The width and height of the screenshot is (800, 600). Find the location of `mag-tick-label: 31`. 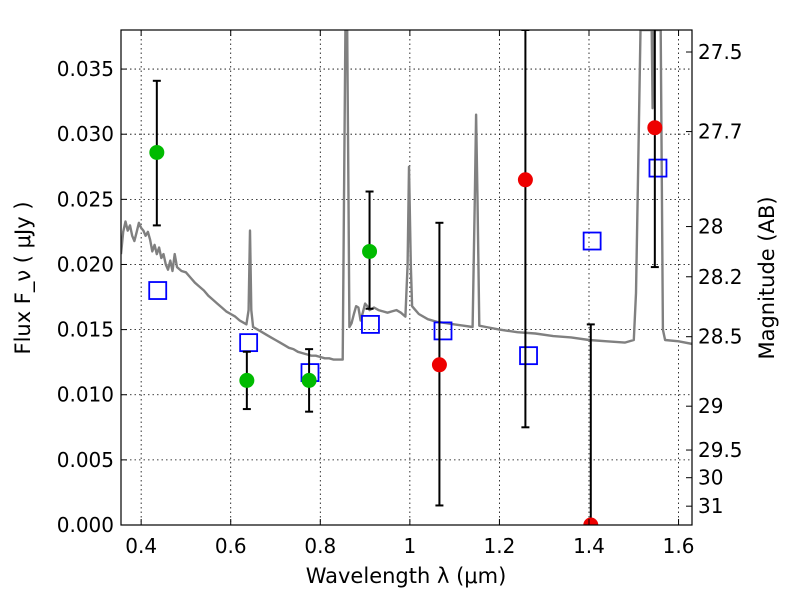

mag-tick-label: 31 is located at coordinates (710, 506).